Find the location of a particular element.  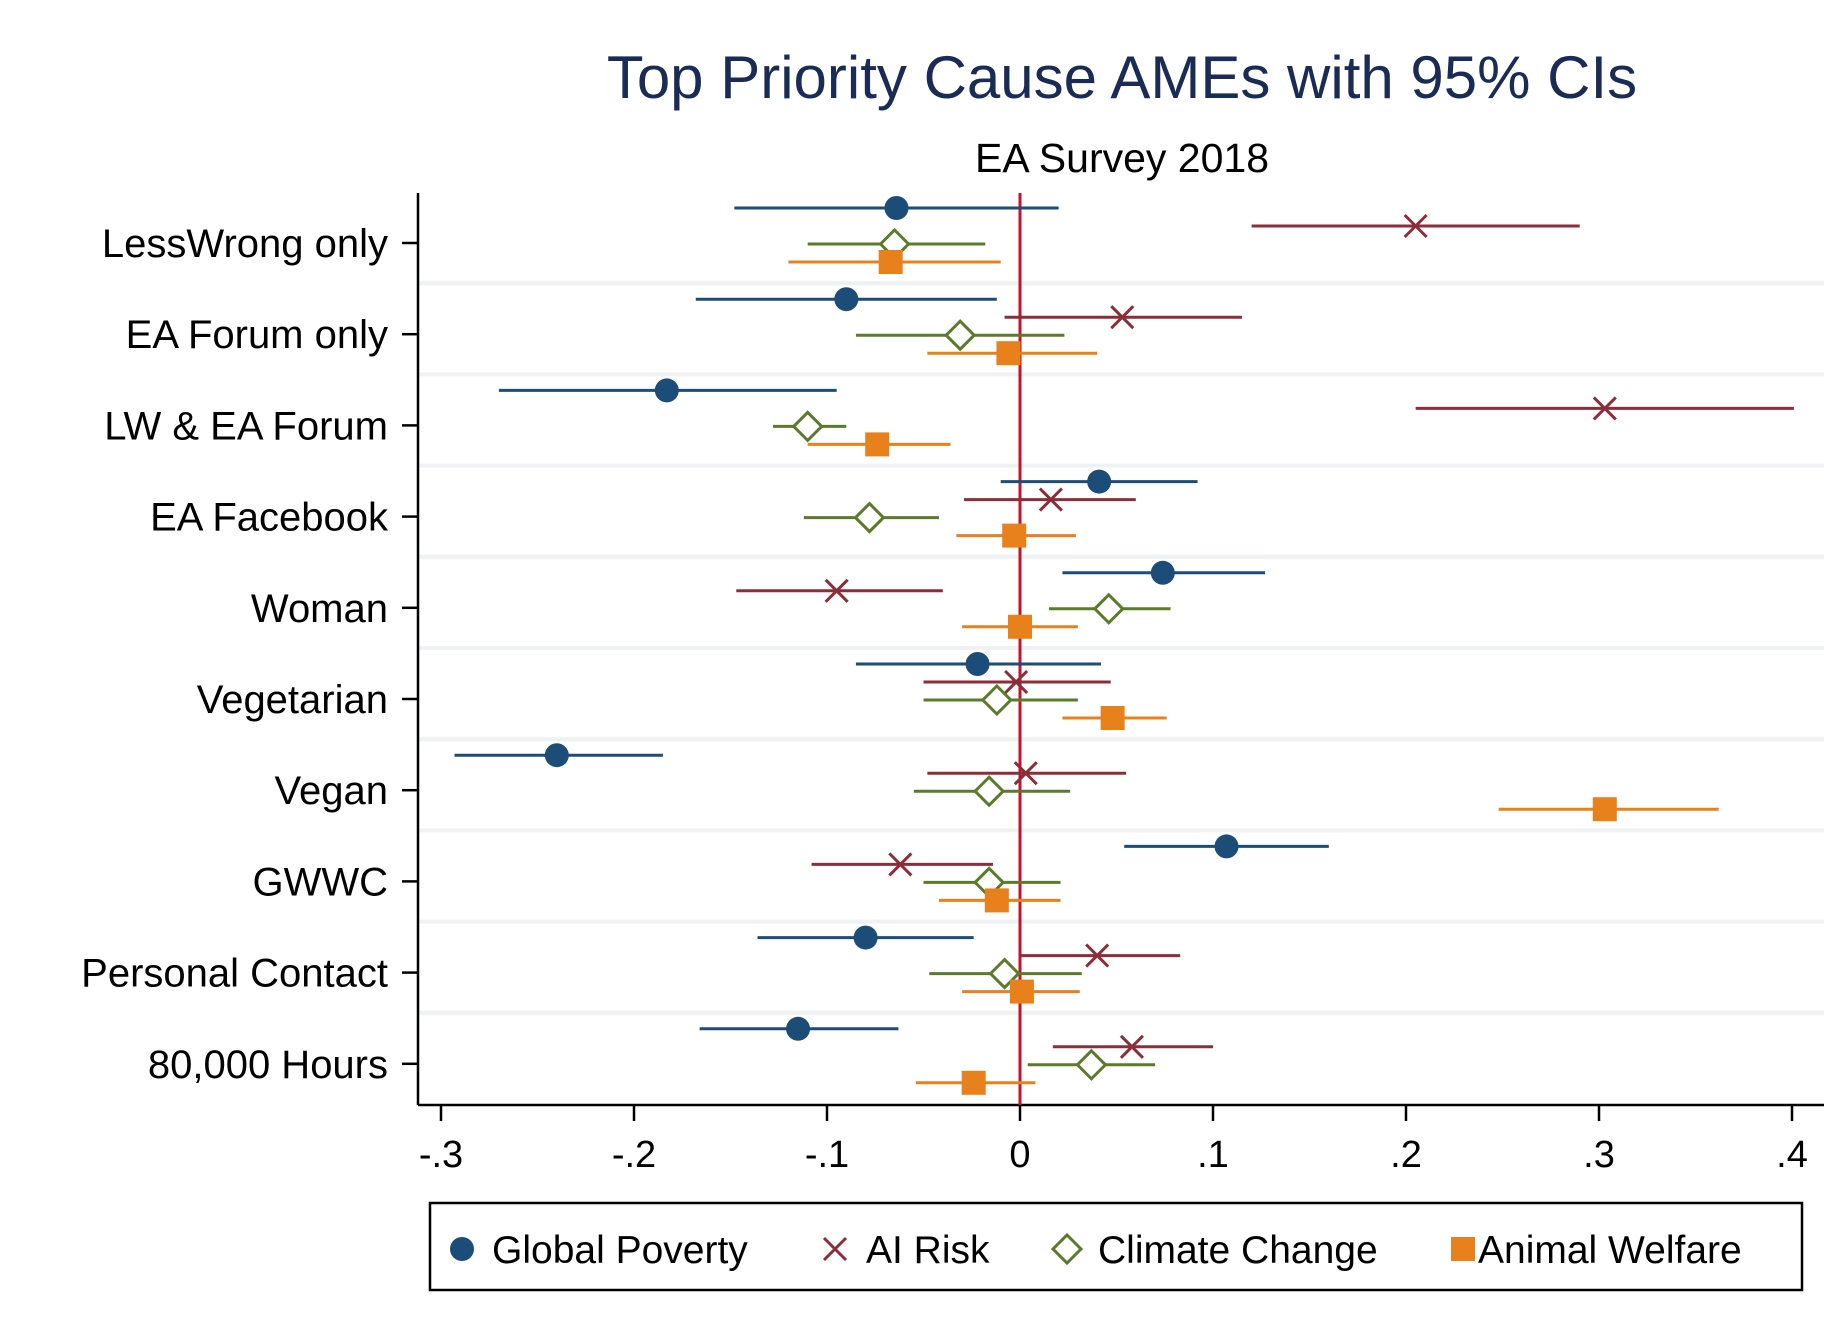

category-label: Vegan is located at coordinates (331, 791).